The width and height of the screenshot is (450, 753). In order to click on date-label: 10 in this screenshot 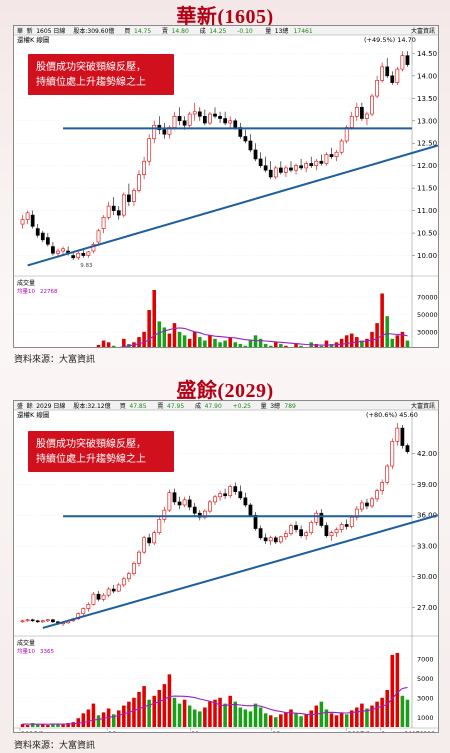, I will do `click(112, 731)`.